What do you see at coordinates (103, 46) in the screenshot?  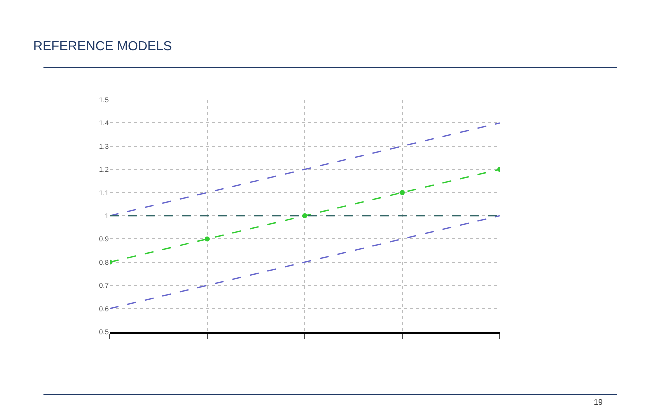 I see `chart-title: REFERENCE MODELS` at bounding box center [103, 46].